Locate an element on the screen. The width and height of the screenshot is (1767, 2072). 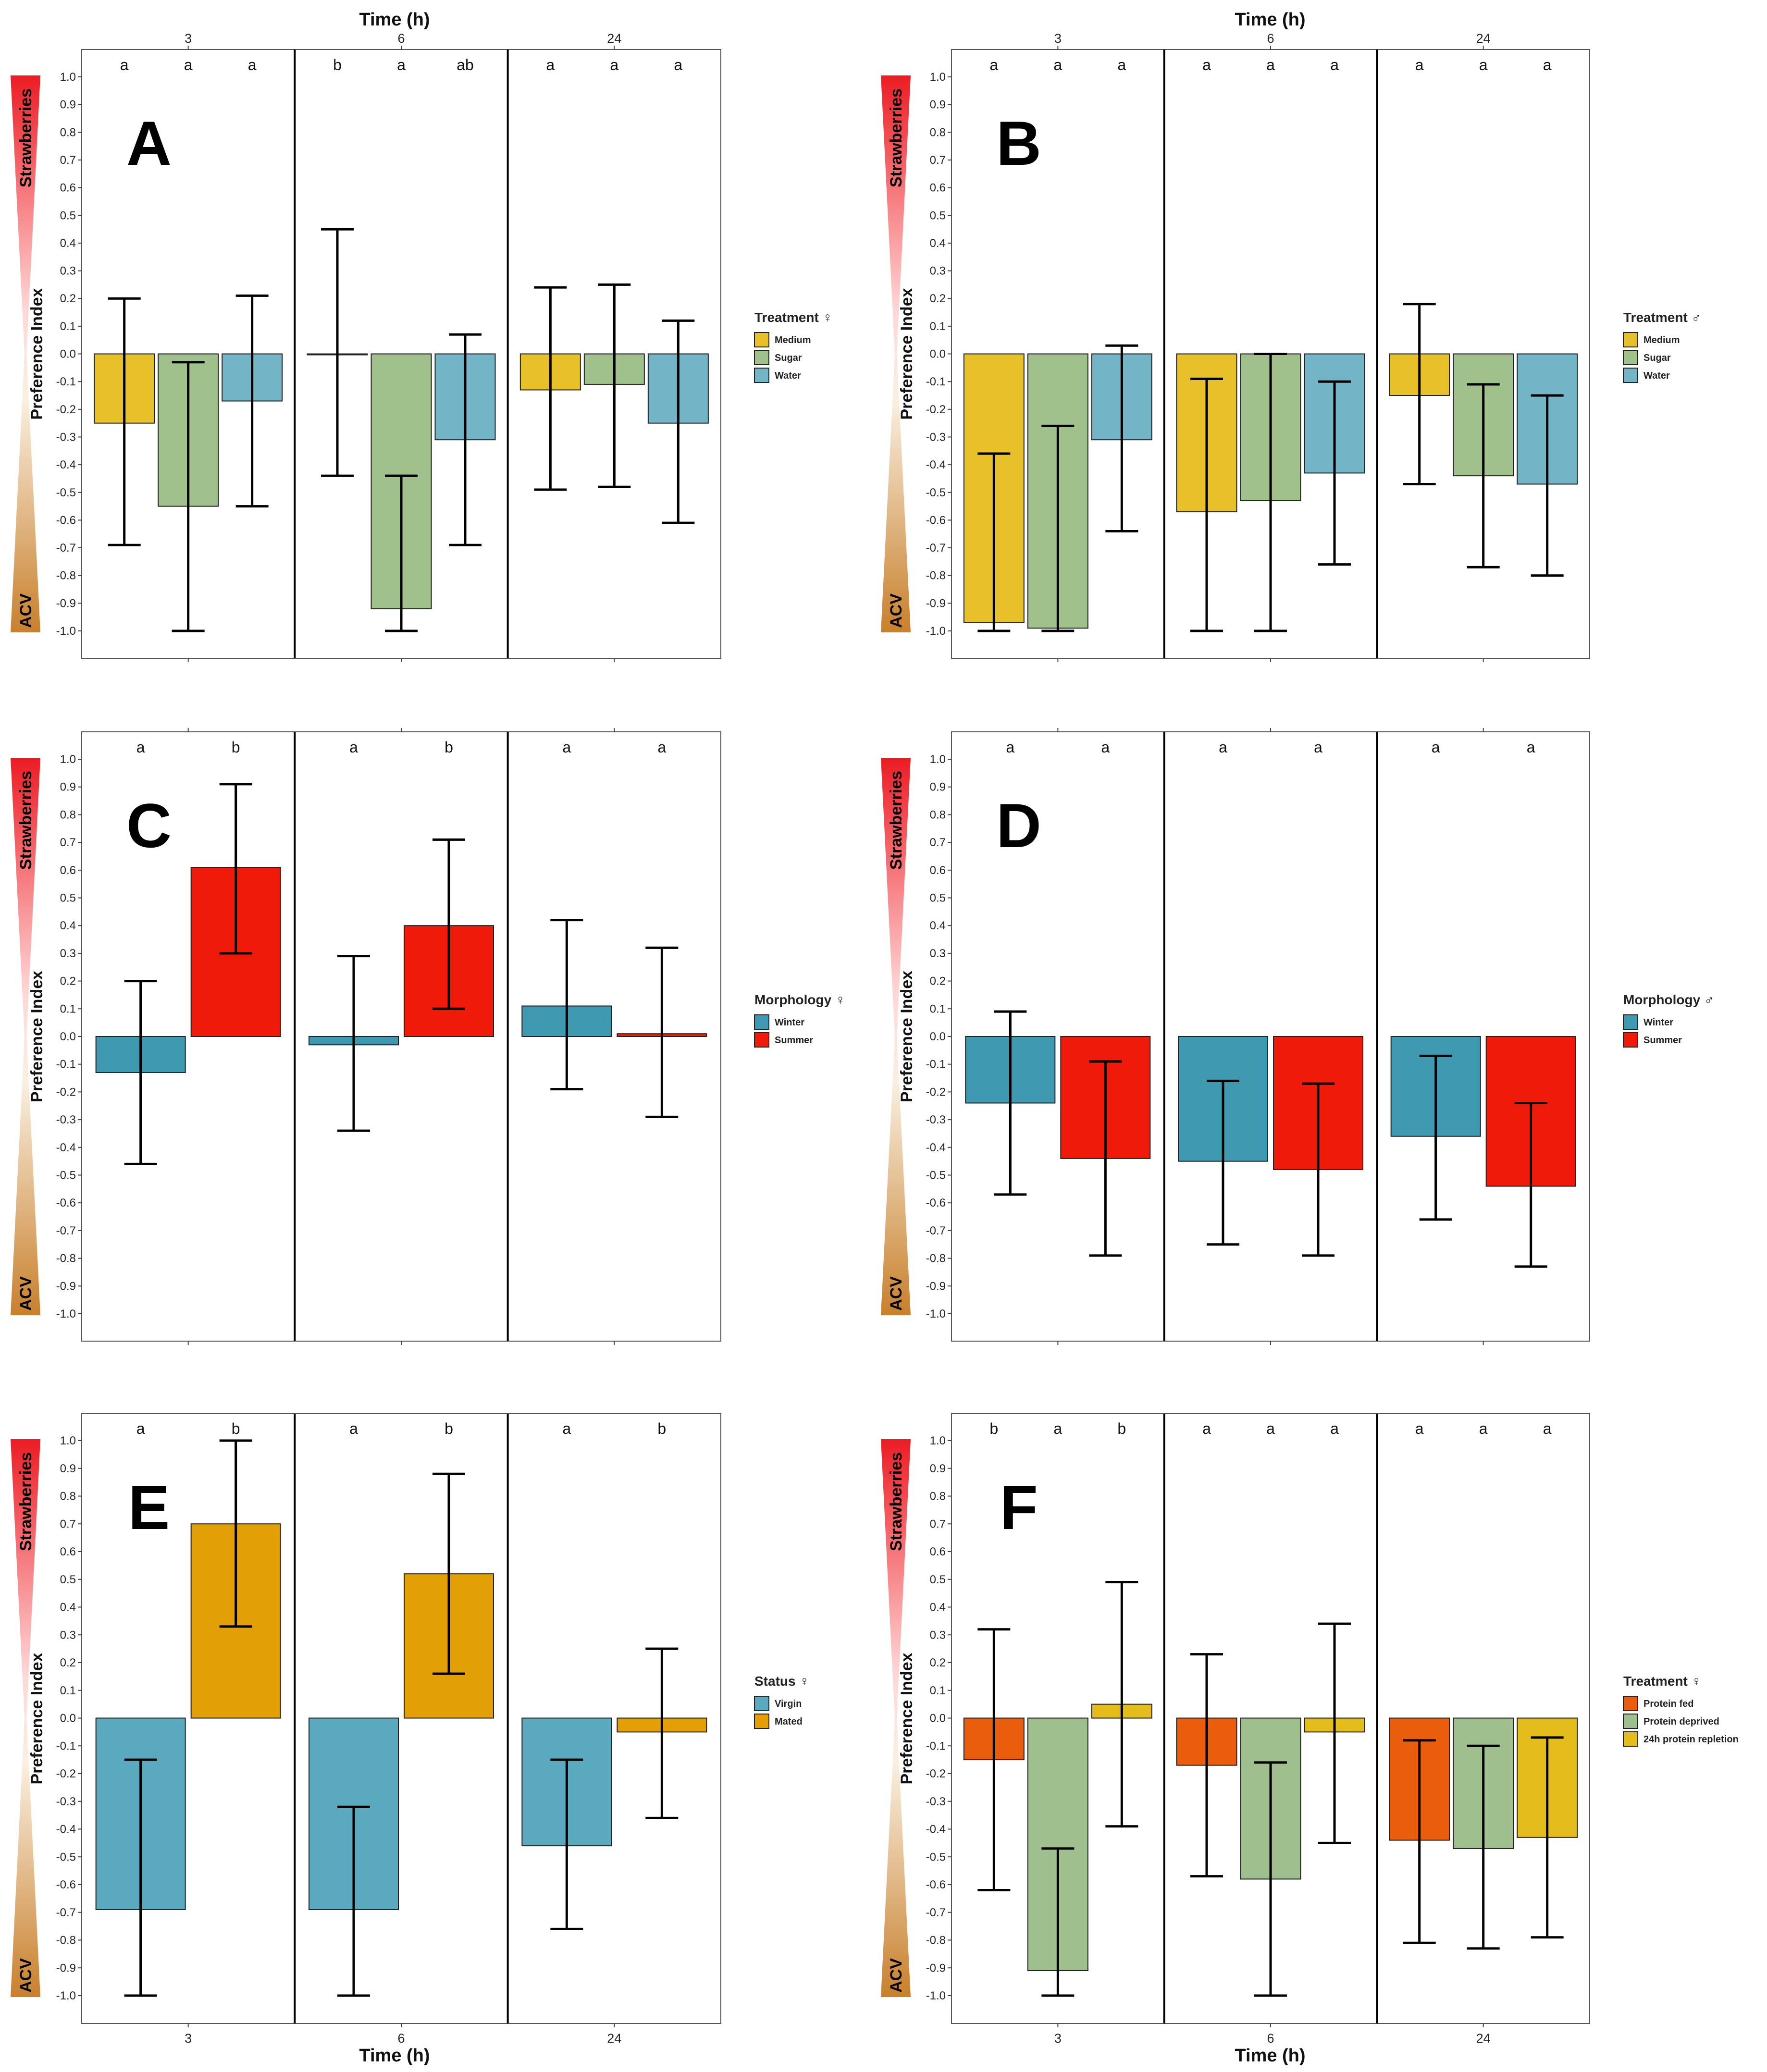
time-tick-label-bottom: 3 is located at coordinates (189, 2039).